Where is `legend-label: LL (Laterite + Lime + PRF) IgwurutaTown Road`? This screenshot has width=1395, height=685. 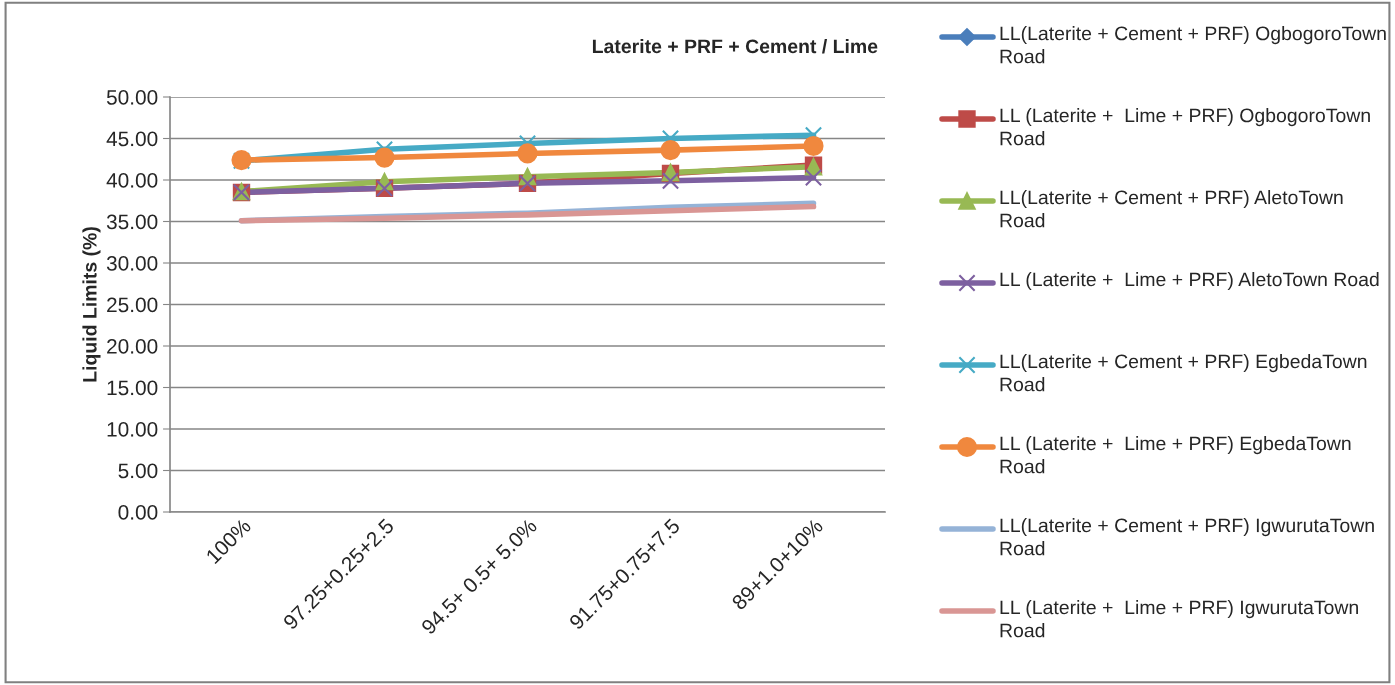 legend-label: LL (Laterite + Lime + PRF) IgwurutaTown Road is located at coordinates (1179, 619).